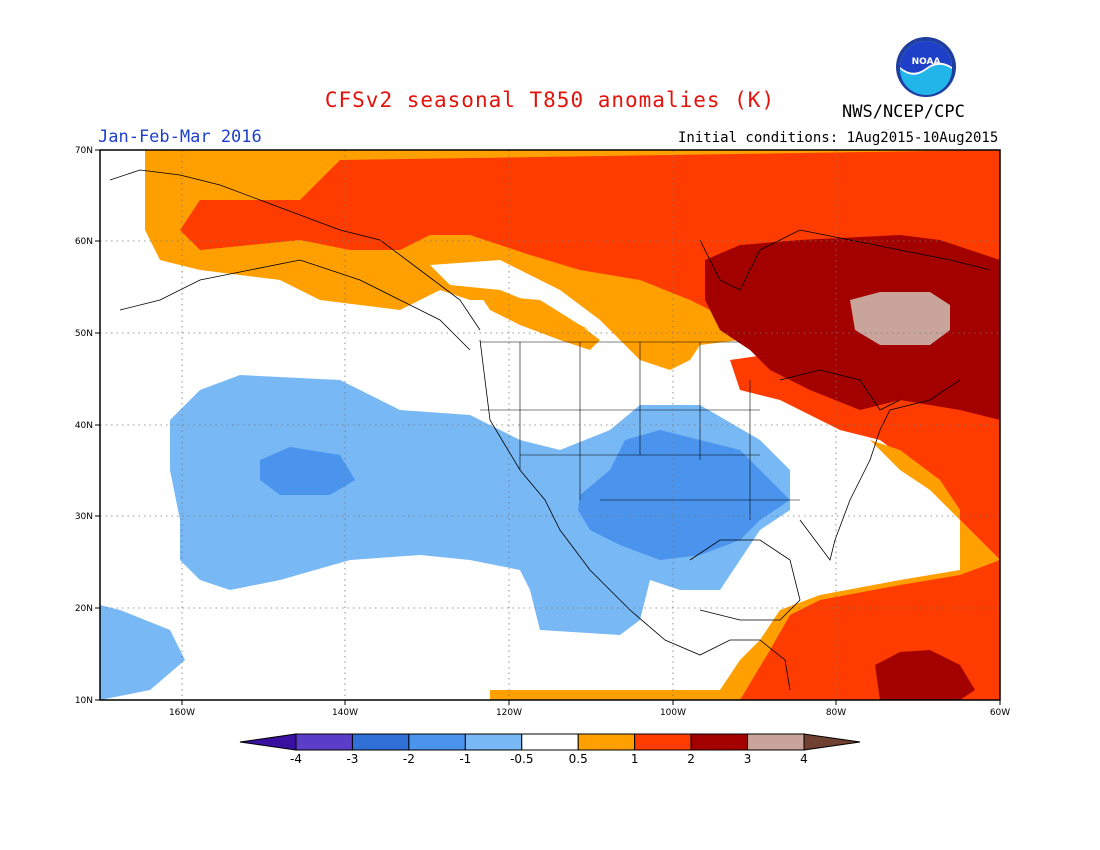  I want to click on colorbar-arrow-low, so click(268, 742).